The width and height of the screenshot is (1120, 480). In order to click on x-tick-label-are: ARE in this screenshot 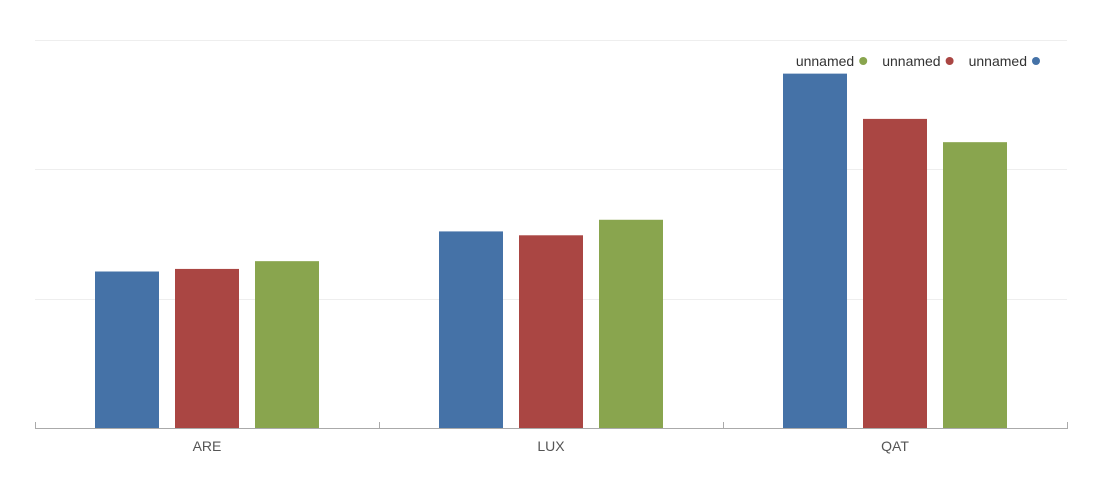, I will do `click(207, 446)`.